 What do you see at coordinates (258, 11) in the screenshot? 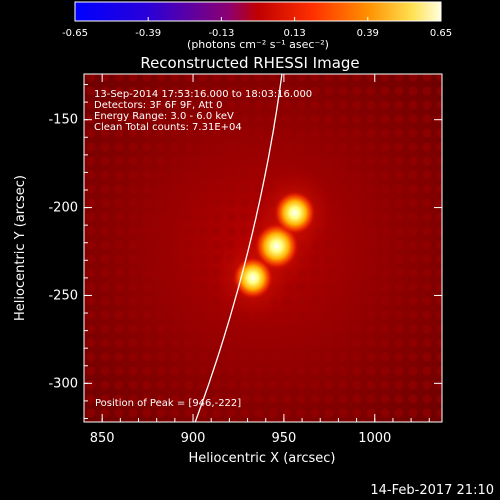
I see `colorbar` at bounding box center [258, 11].